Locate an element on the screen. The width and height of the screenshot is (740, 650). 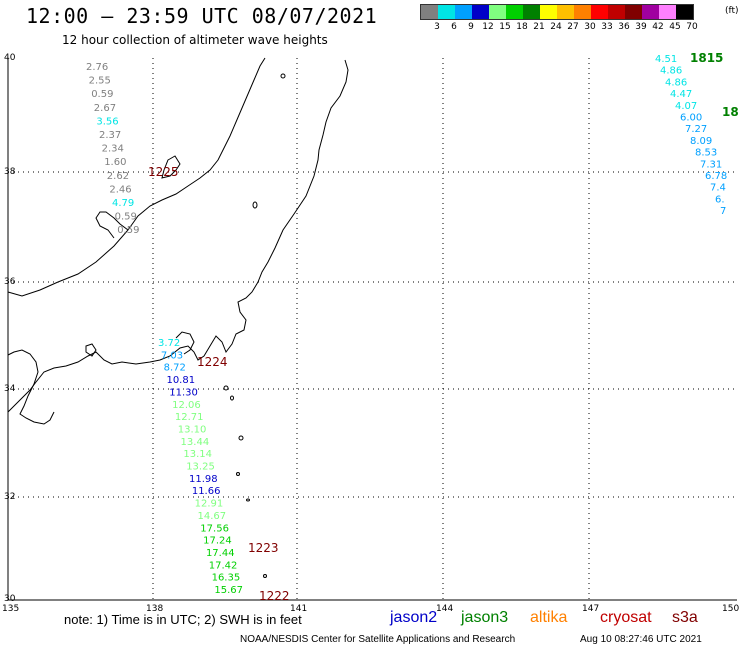
track-label: 1.60 is located at coordinates (115, 162).